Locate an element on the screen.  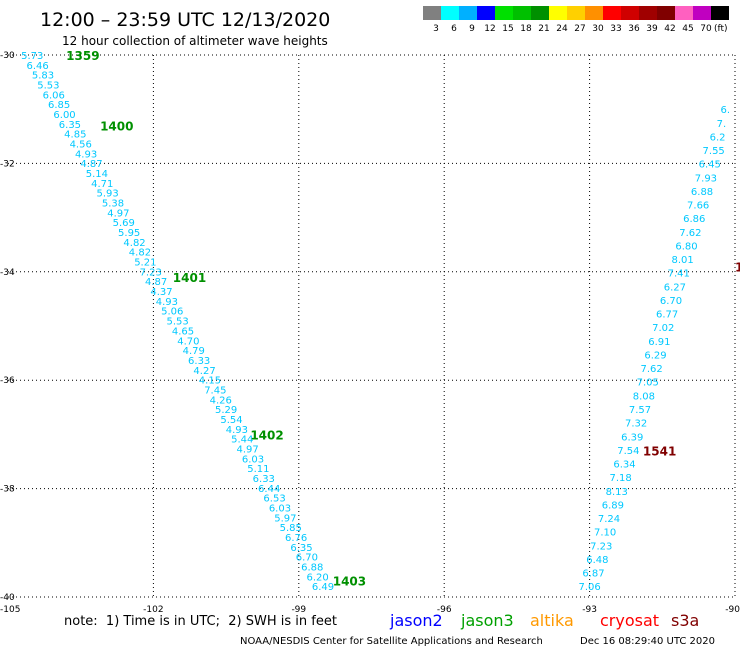
wave-height-value: 6.34 is located at coordinates (624, 465).